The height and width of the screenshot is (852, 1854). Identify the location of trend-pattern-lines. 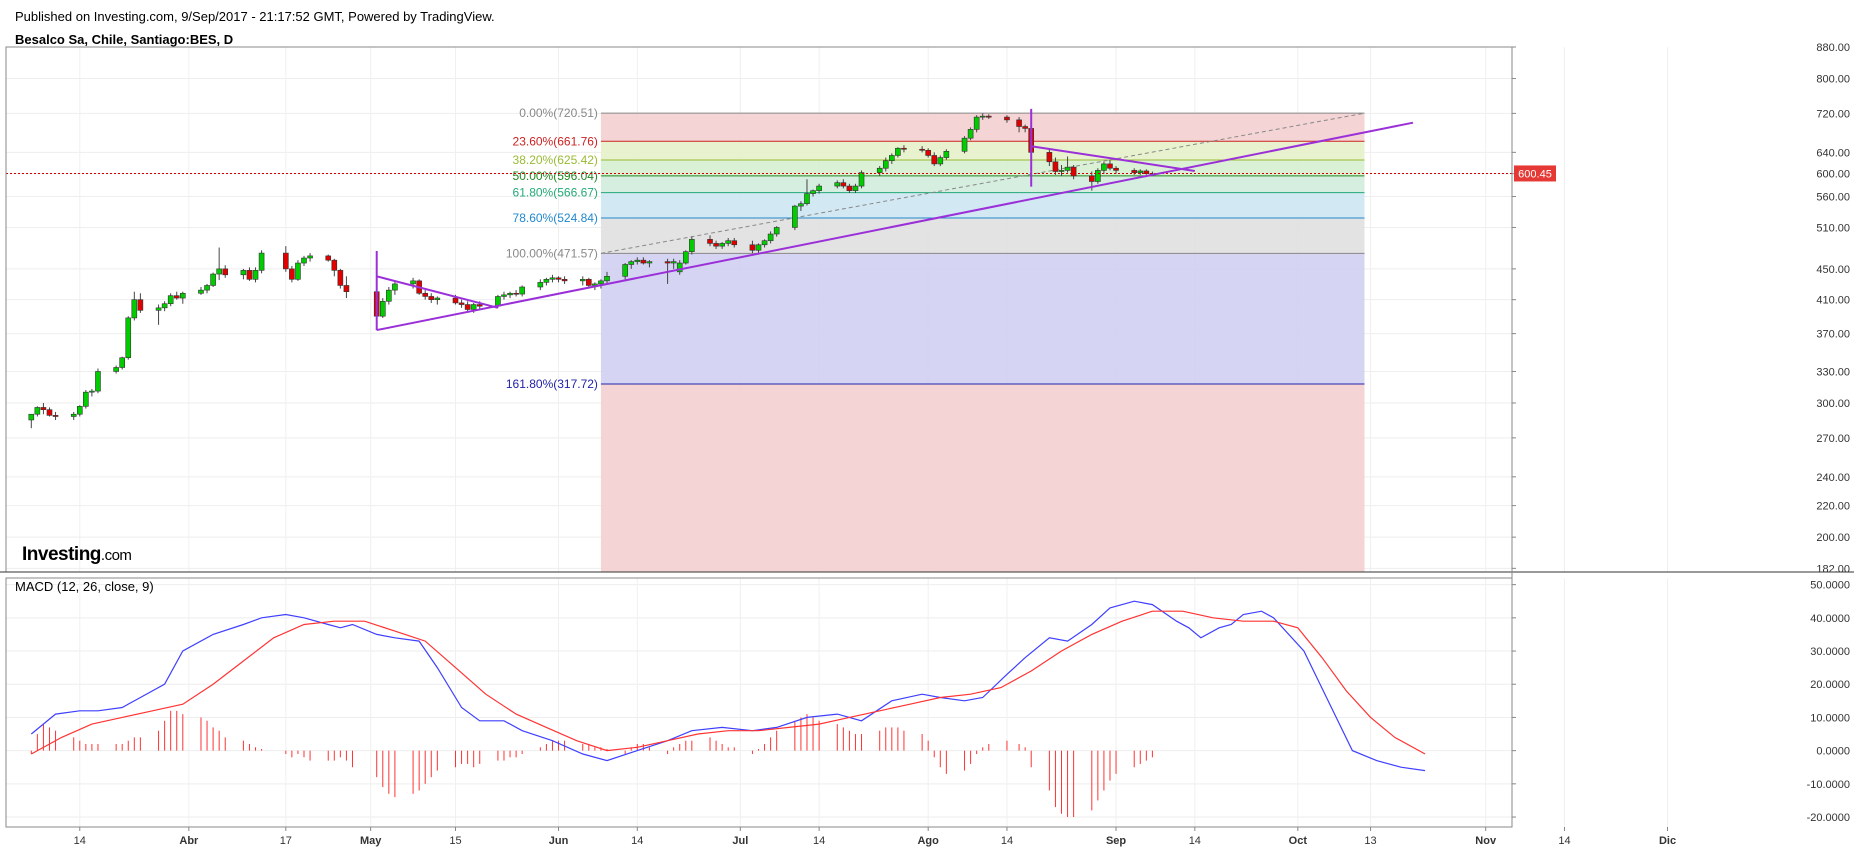
(894, 220).